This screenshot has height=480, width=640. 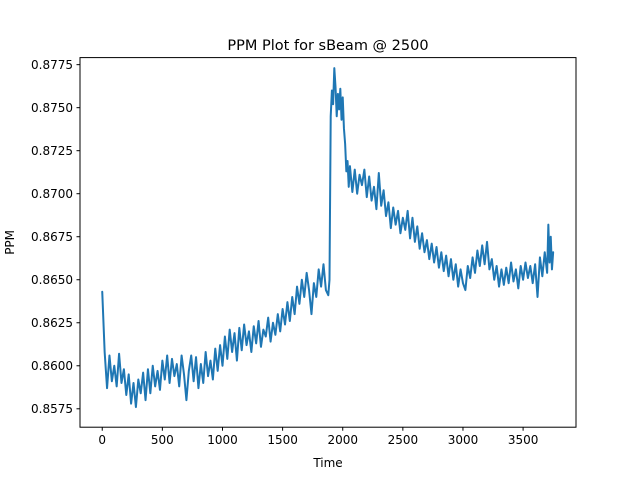 What do you see at coordinates (52, 366) in the screenshot?
I see `y-tick-label: 0.8600` at bounding box center [52, 366].